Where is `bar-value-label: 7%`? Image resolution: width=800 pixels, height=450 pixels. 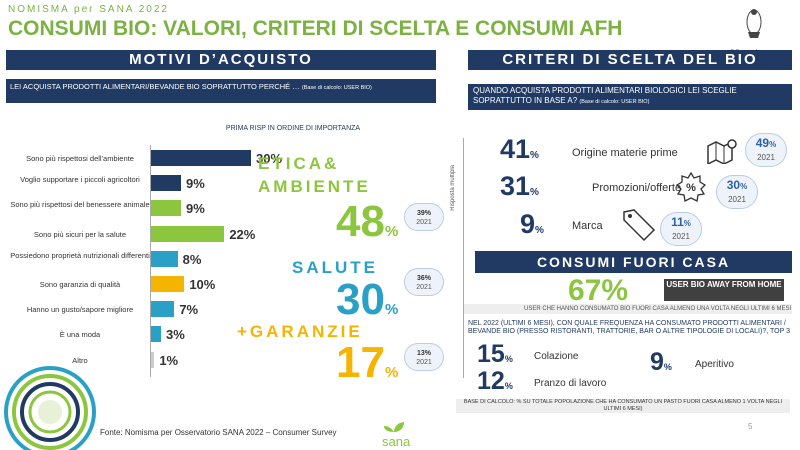
bar-value-label: 7% is located at coordinates (189, 310).